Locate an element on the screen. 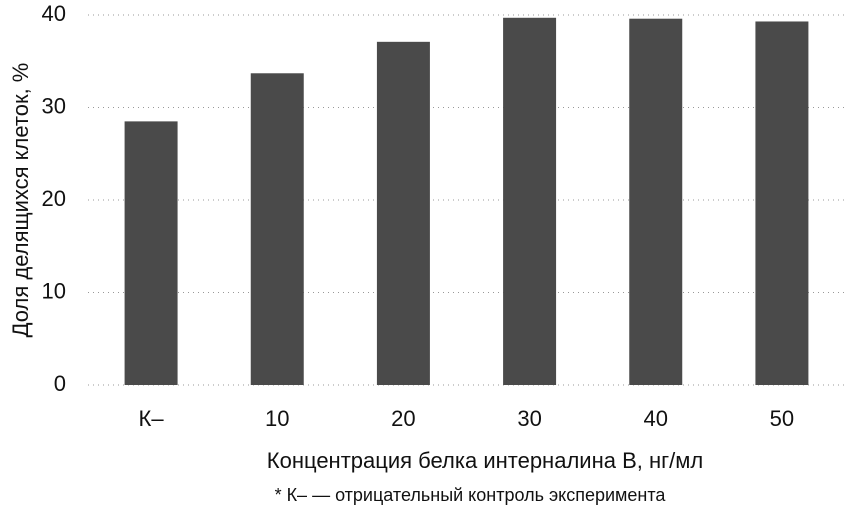  y-tick-label: 0 is located at coordinates (60, 383).